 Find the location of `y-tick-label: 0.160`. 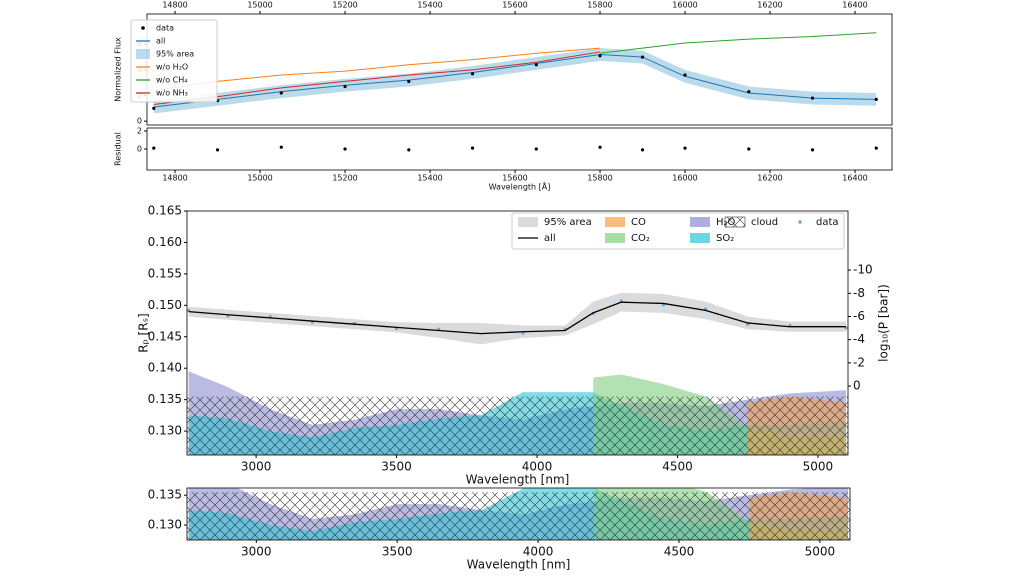

y-tick-label: 0.160 is located at coordinates (165, 242).